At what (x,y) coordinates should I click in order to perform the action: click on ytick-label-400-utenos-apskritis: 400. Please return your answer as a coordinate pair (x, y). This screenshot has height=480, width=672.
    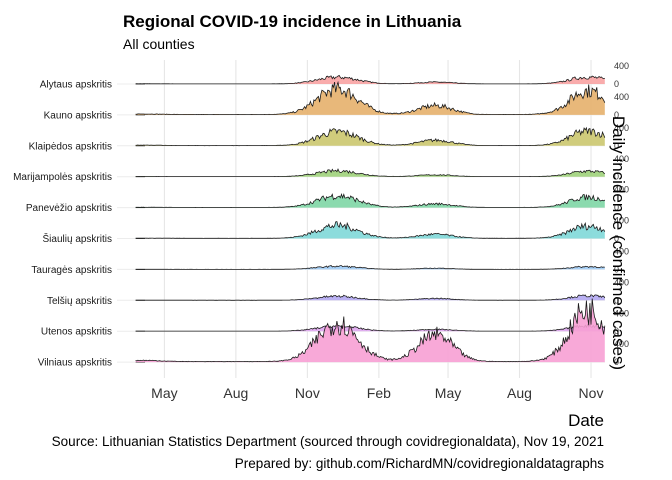
    Looking at the image, I should click on (621, 313).